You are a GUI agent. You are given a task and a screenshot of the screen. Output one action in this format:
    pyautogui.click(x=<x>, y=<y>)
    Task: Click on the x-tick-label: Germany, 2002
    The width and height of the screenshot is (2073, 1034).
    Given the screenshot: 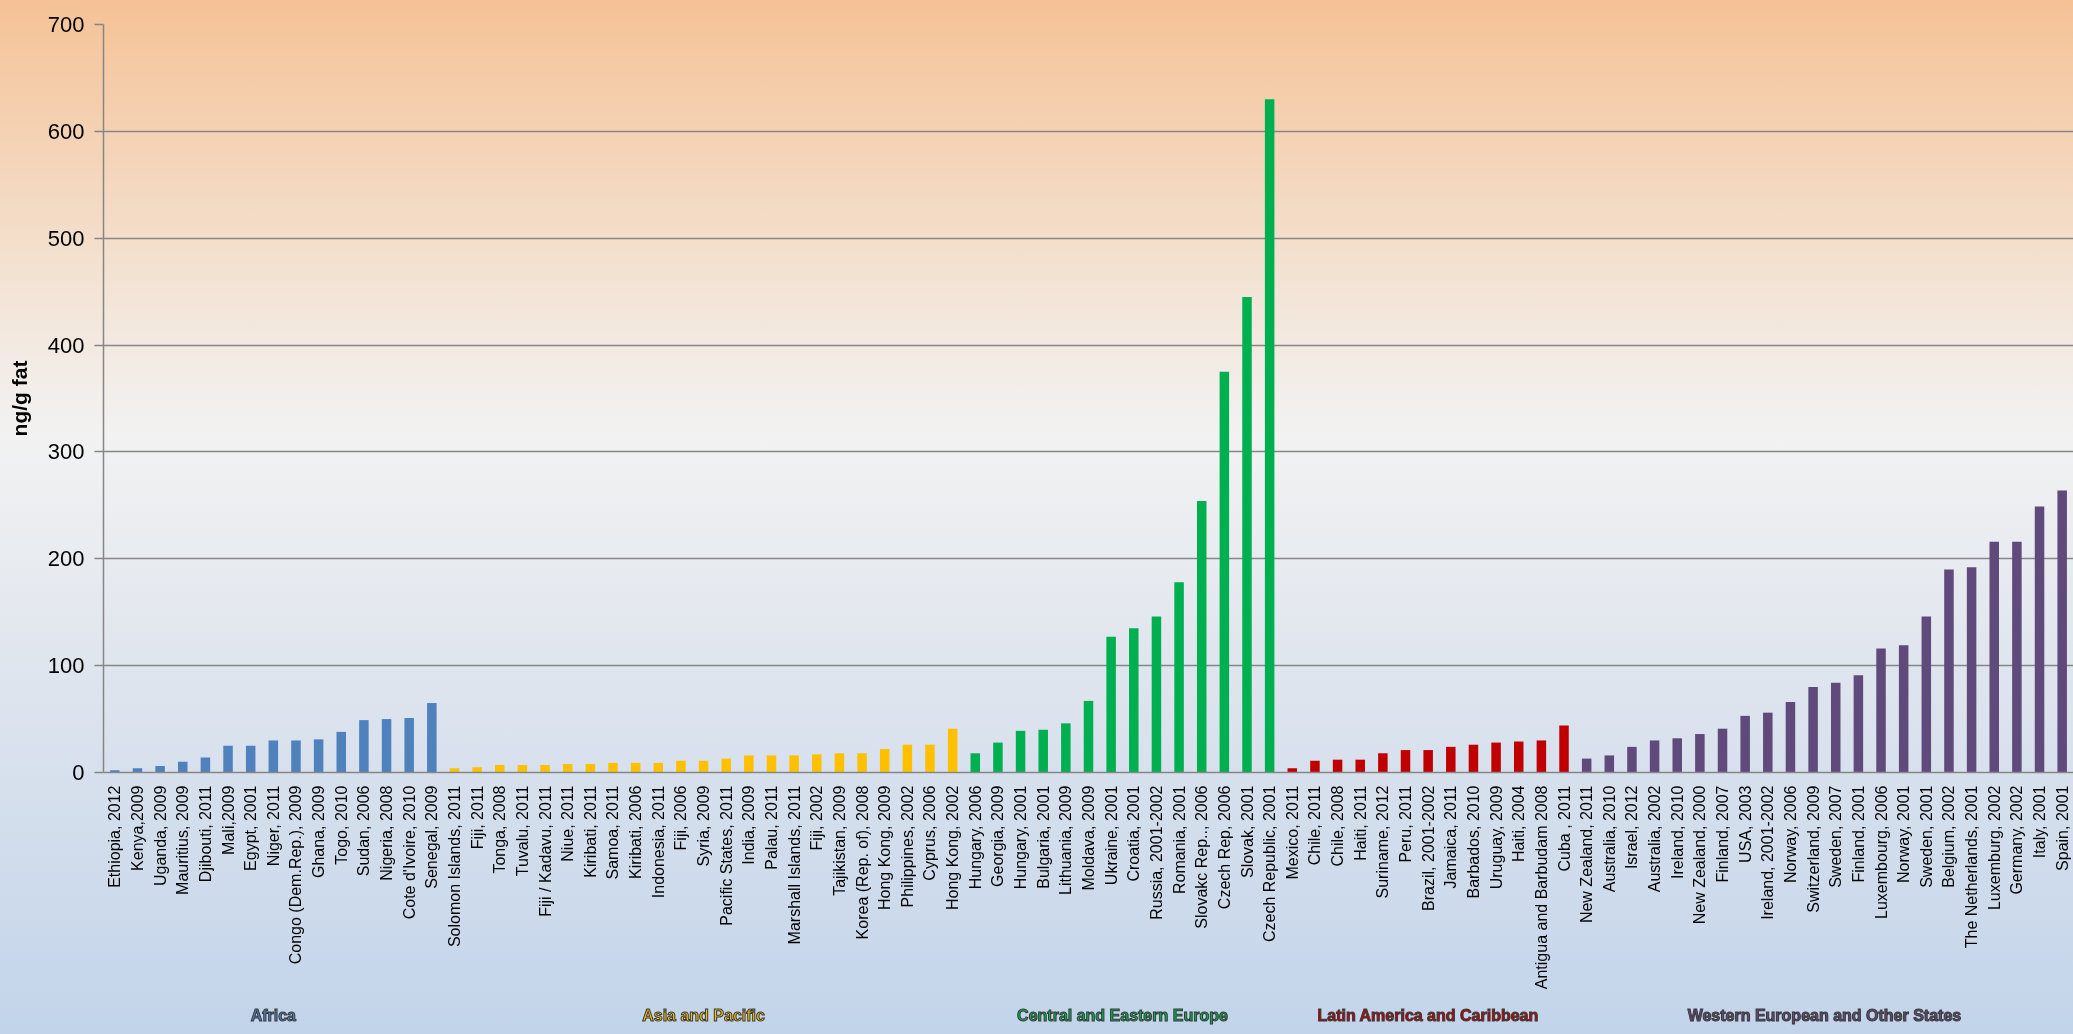 What is the action you would take?
    pyautogui.click(x=2017, y=840)
    